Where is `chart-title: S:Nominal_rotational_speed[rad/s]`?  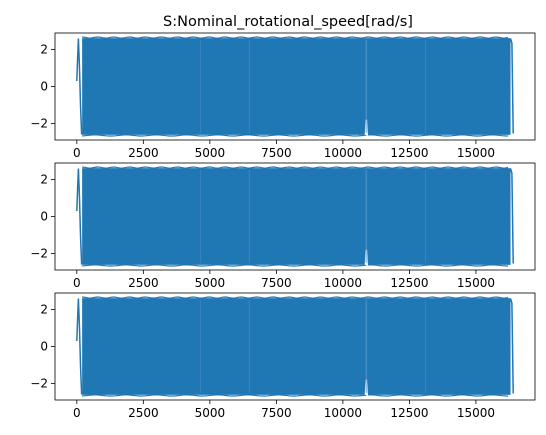
chart-title: S:Nominal_rotational_speed[rad/s] is located at coordinates (288, 22).